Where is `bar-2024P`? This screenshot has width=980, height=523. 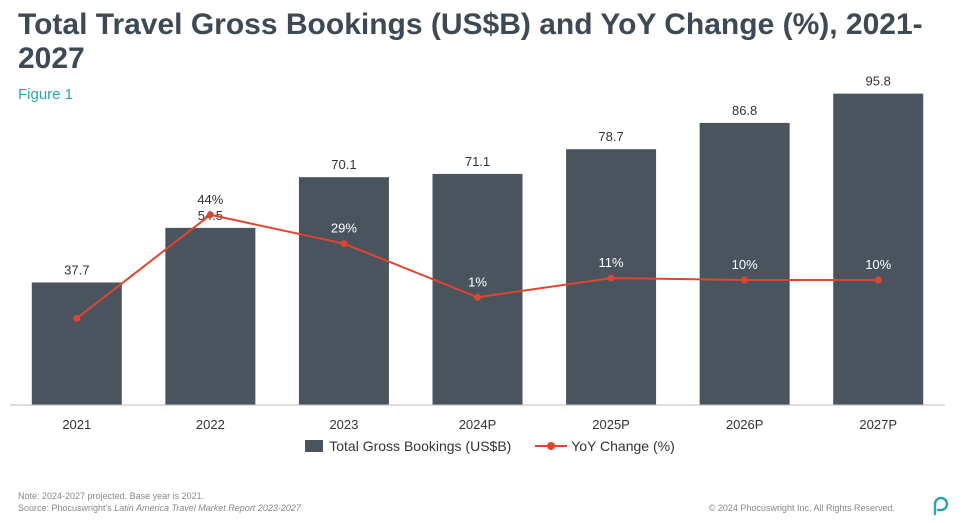 bar-2024P is located at coordinates (477, 289).